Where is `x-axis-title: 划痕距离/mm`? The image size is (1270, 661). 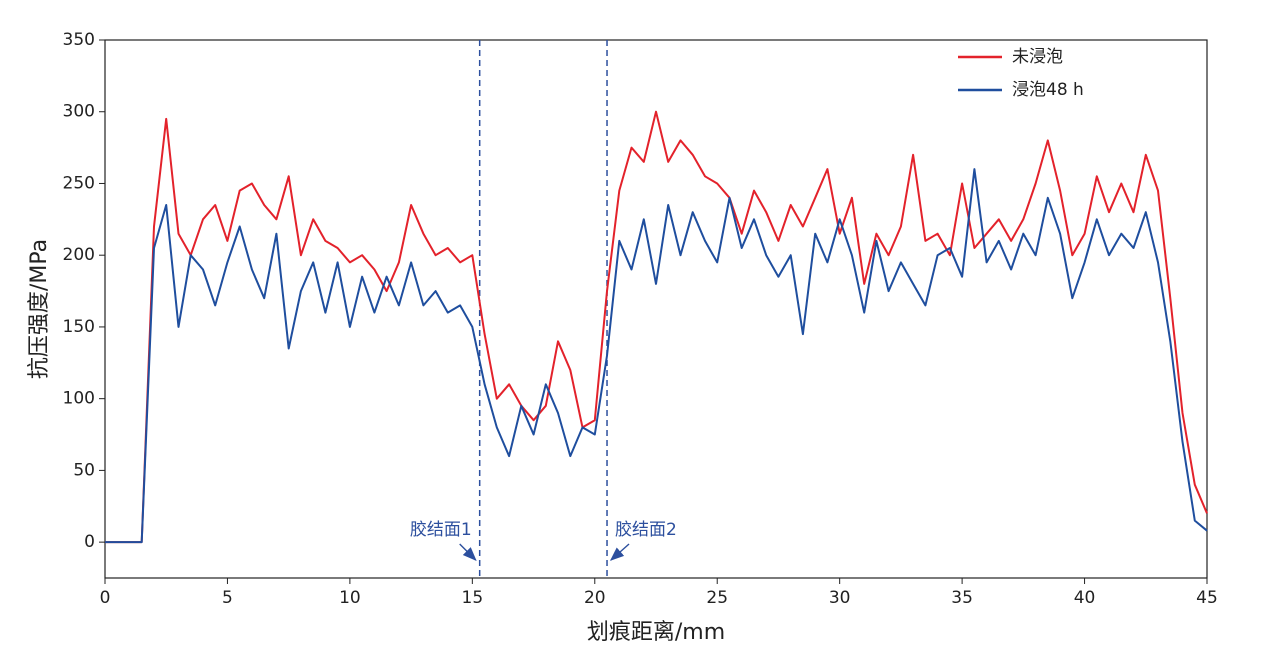
x-axis-title: 划痕距离/mm is located at coordinates (656, 632).